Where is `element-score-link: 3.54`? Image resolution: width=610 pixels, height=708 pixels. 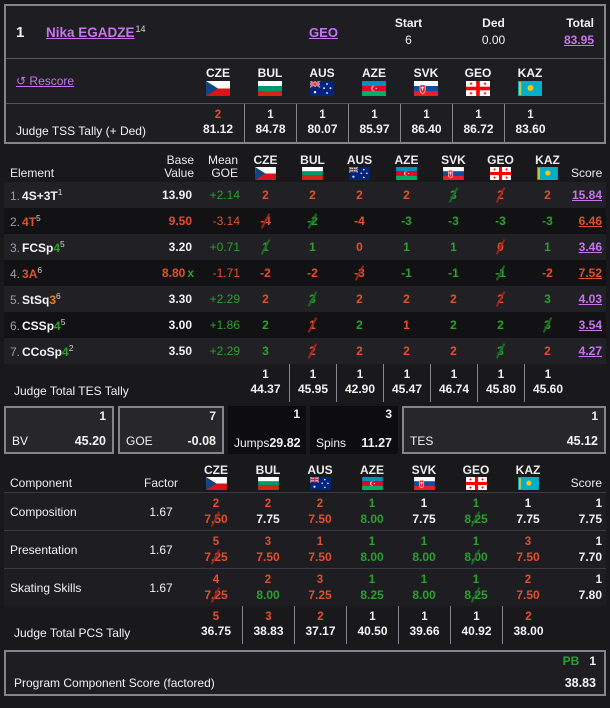
element-score-link: 3.54 is located at coordinates (590, 325).